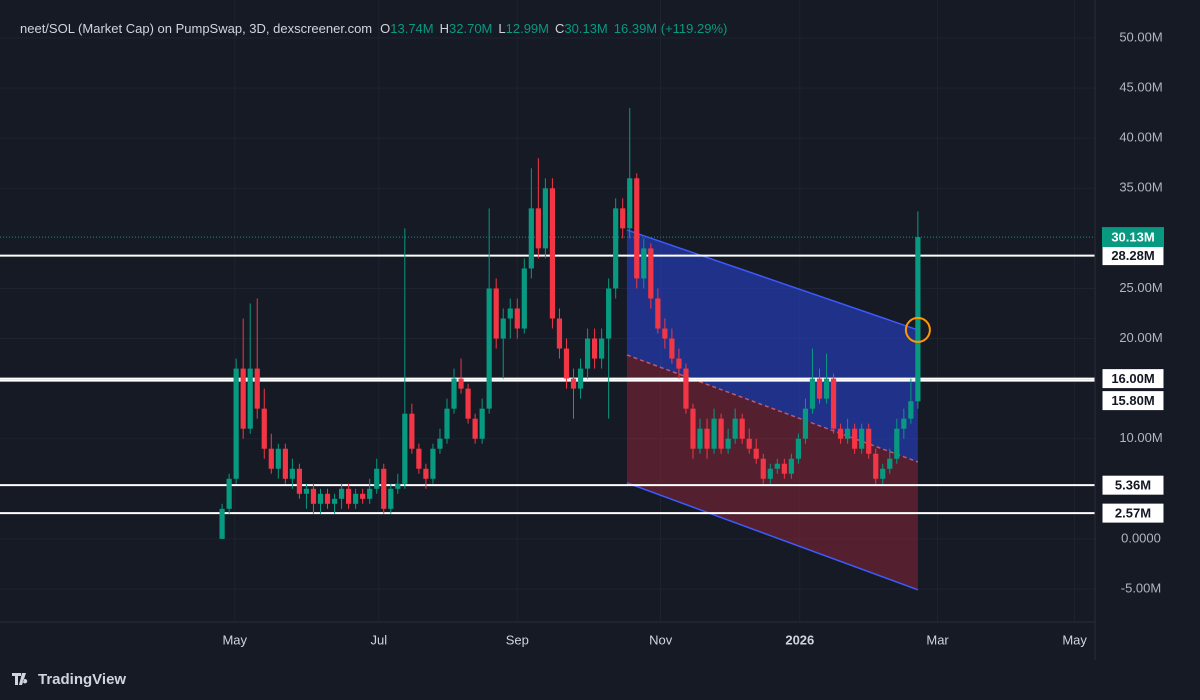 The image size is (1200, 700). Describe the element at coordinates (379, 639) in the screenshot. I see `x-tick-label: Jul` at that location.